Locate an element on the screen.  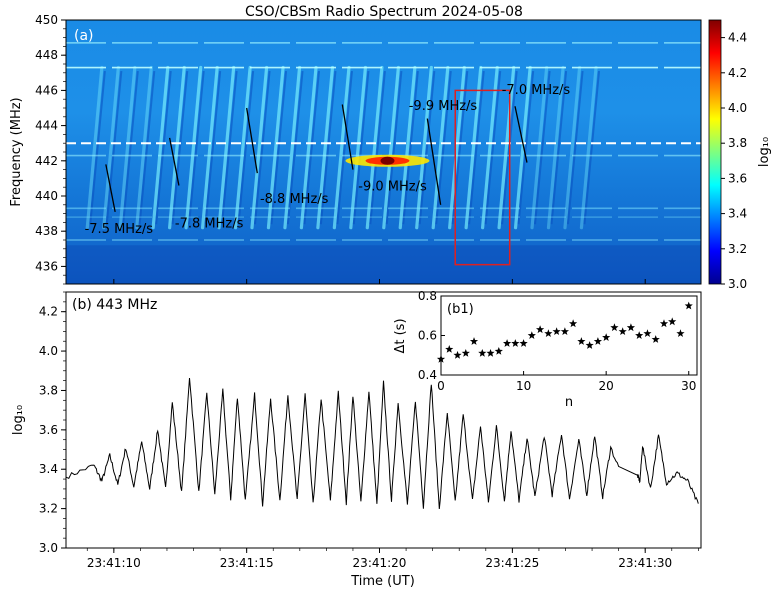
y-tick-label: 448 is located at coordinates (46, 55).